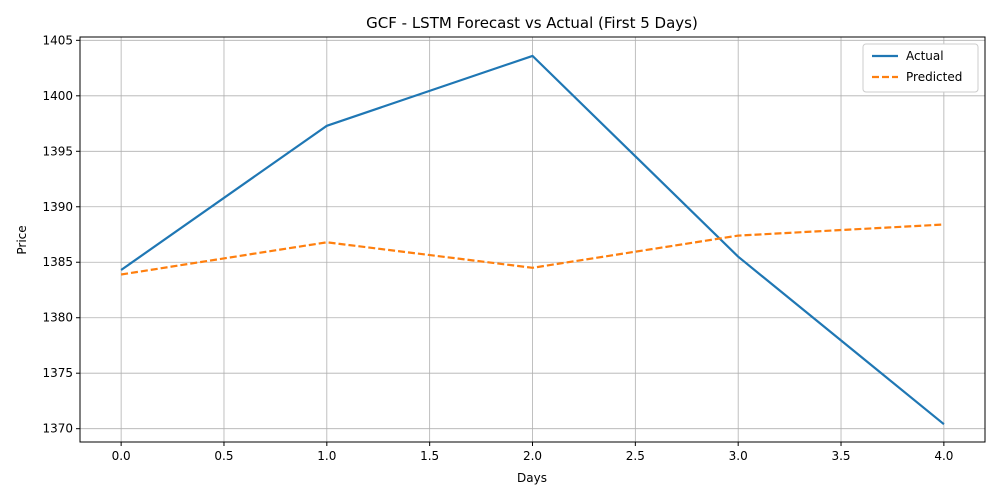 This screenshot has width=1000, height=504. What do you see at coordinates (532, 478) in the screenshot?
I see `x-axis-title: Days` at bounding box center [532, 478].